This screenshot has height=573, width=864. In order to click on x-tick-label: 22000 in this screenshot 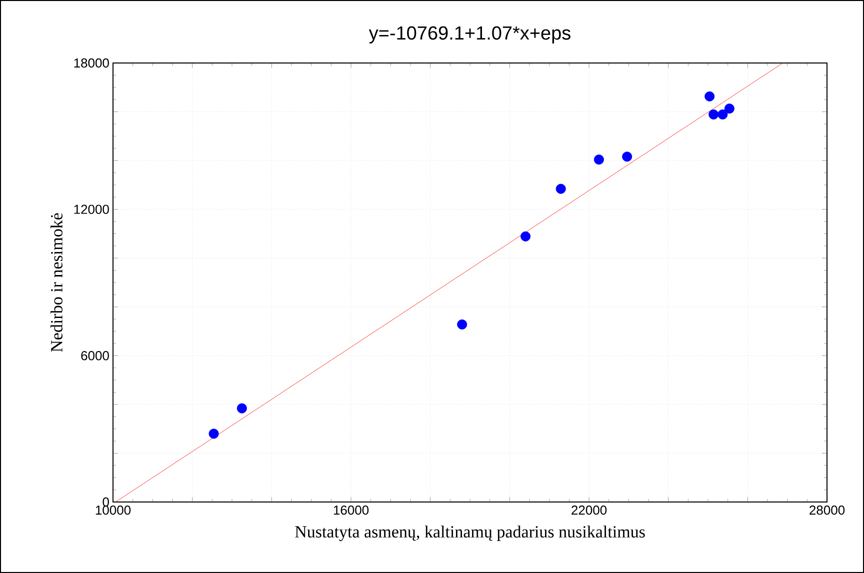, I will do `click(589, 510)`.